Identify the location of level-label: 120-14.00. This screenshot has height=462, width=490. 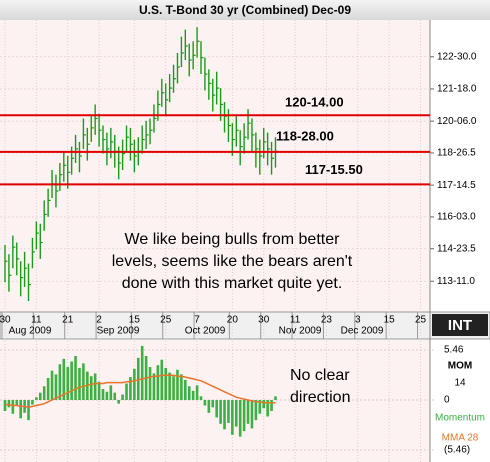
(314, 102).